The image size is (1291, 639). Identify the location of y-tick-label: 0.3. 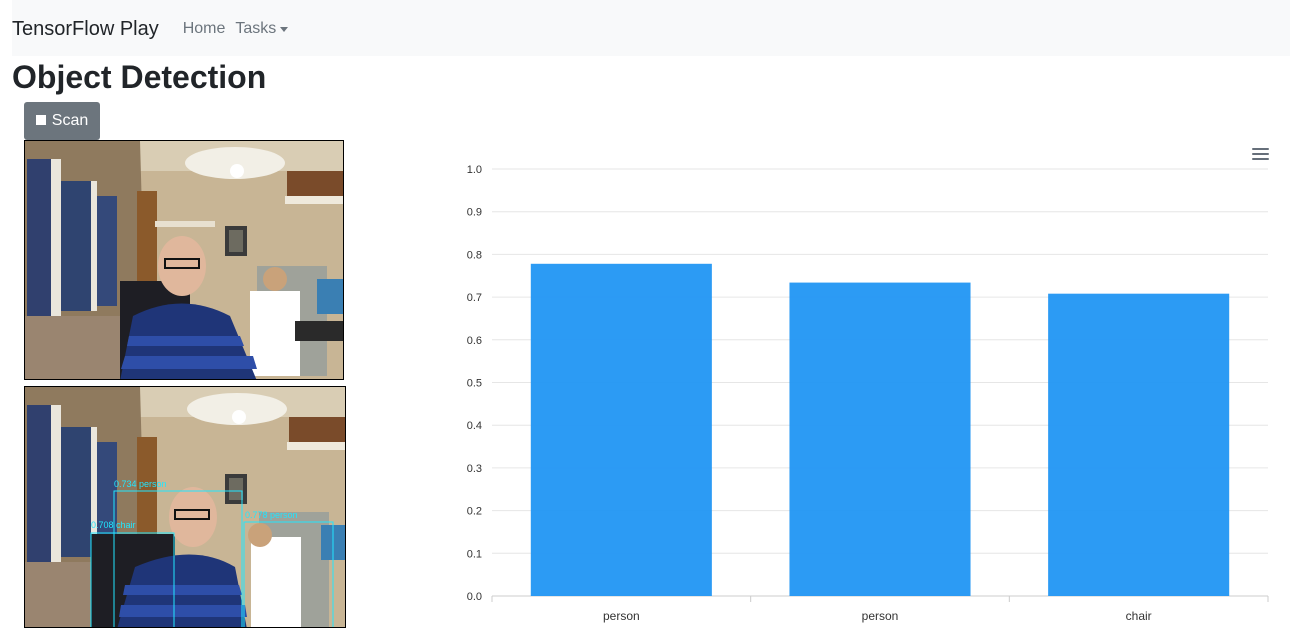
(474, 469).